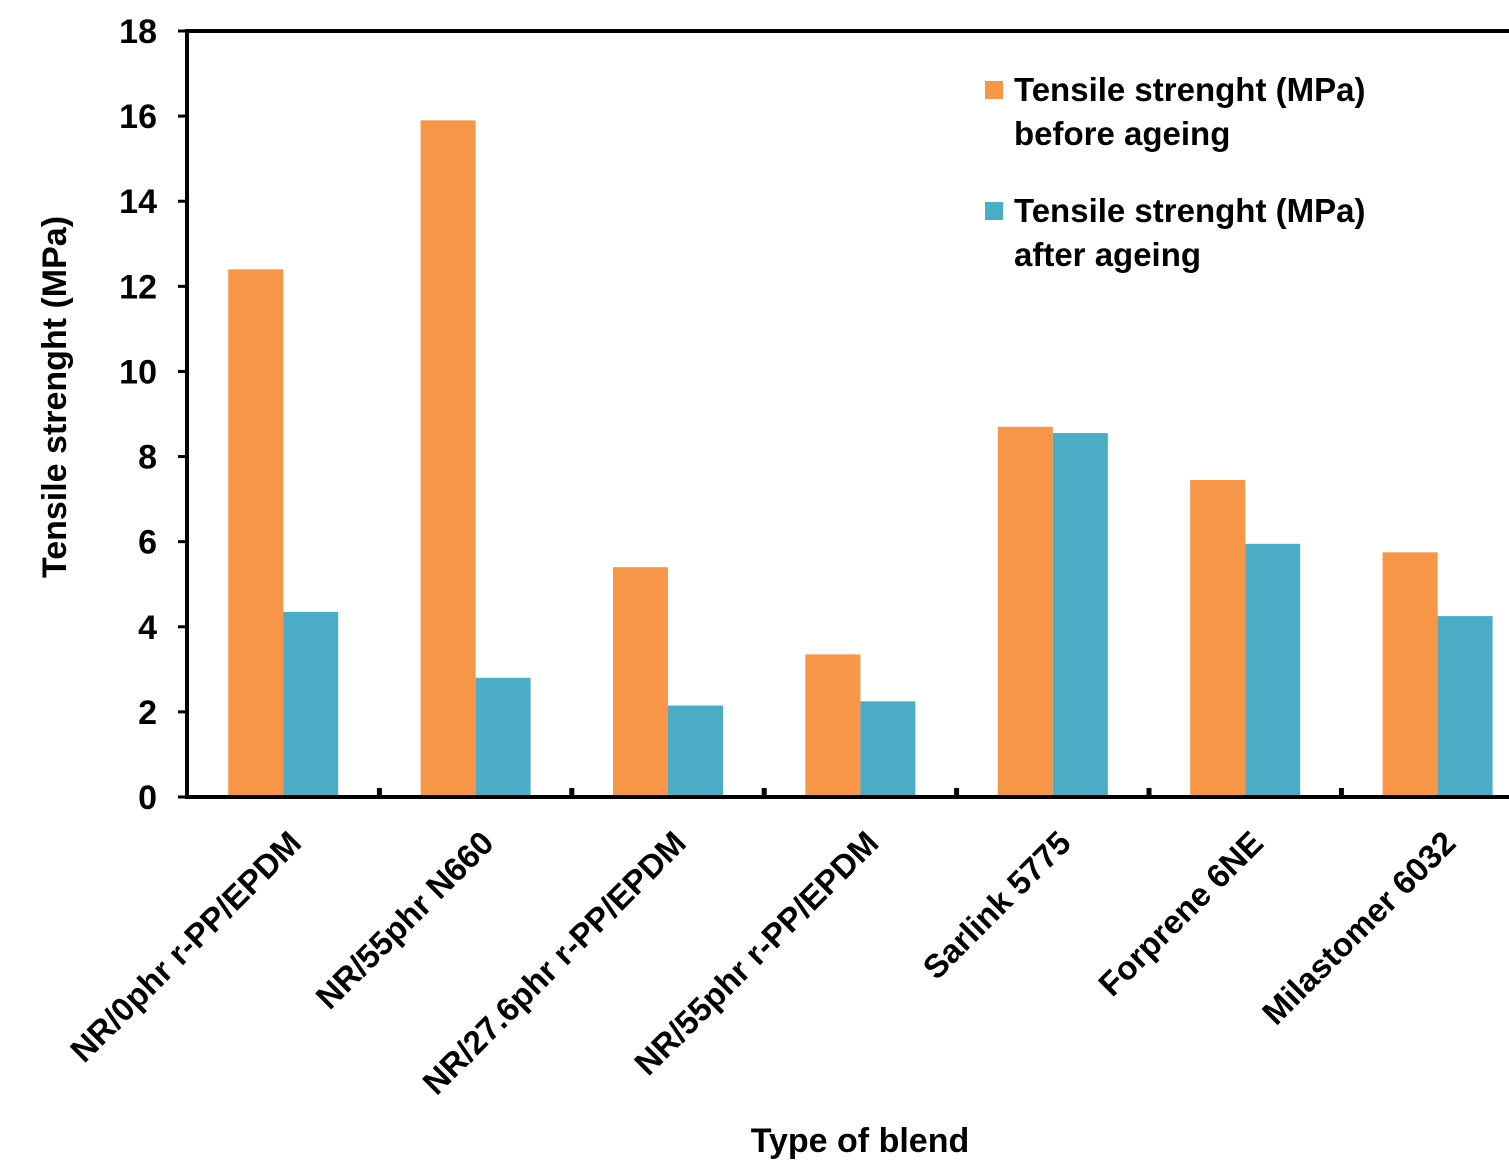 The image size is (1509, 1164). I want to click on x-category-label: Sarlink 5775, so click(996, 905).